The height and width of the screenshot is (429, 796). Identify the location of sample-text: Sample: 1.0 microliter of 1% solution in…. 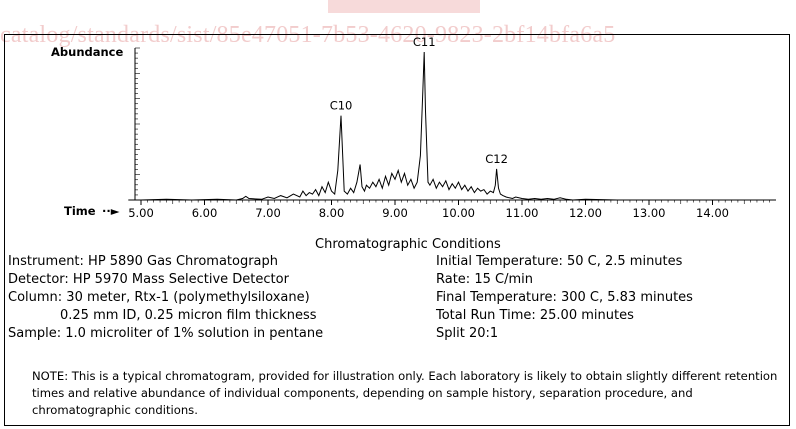
(166, 333).